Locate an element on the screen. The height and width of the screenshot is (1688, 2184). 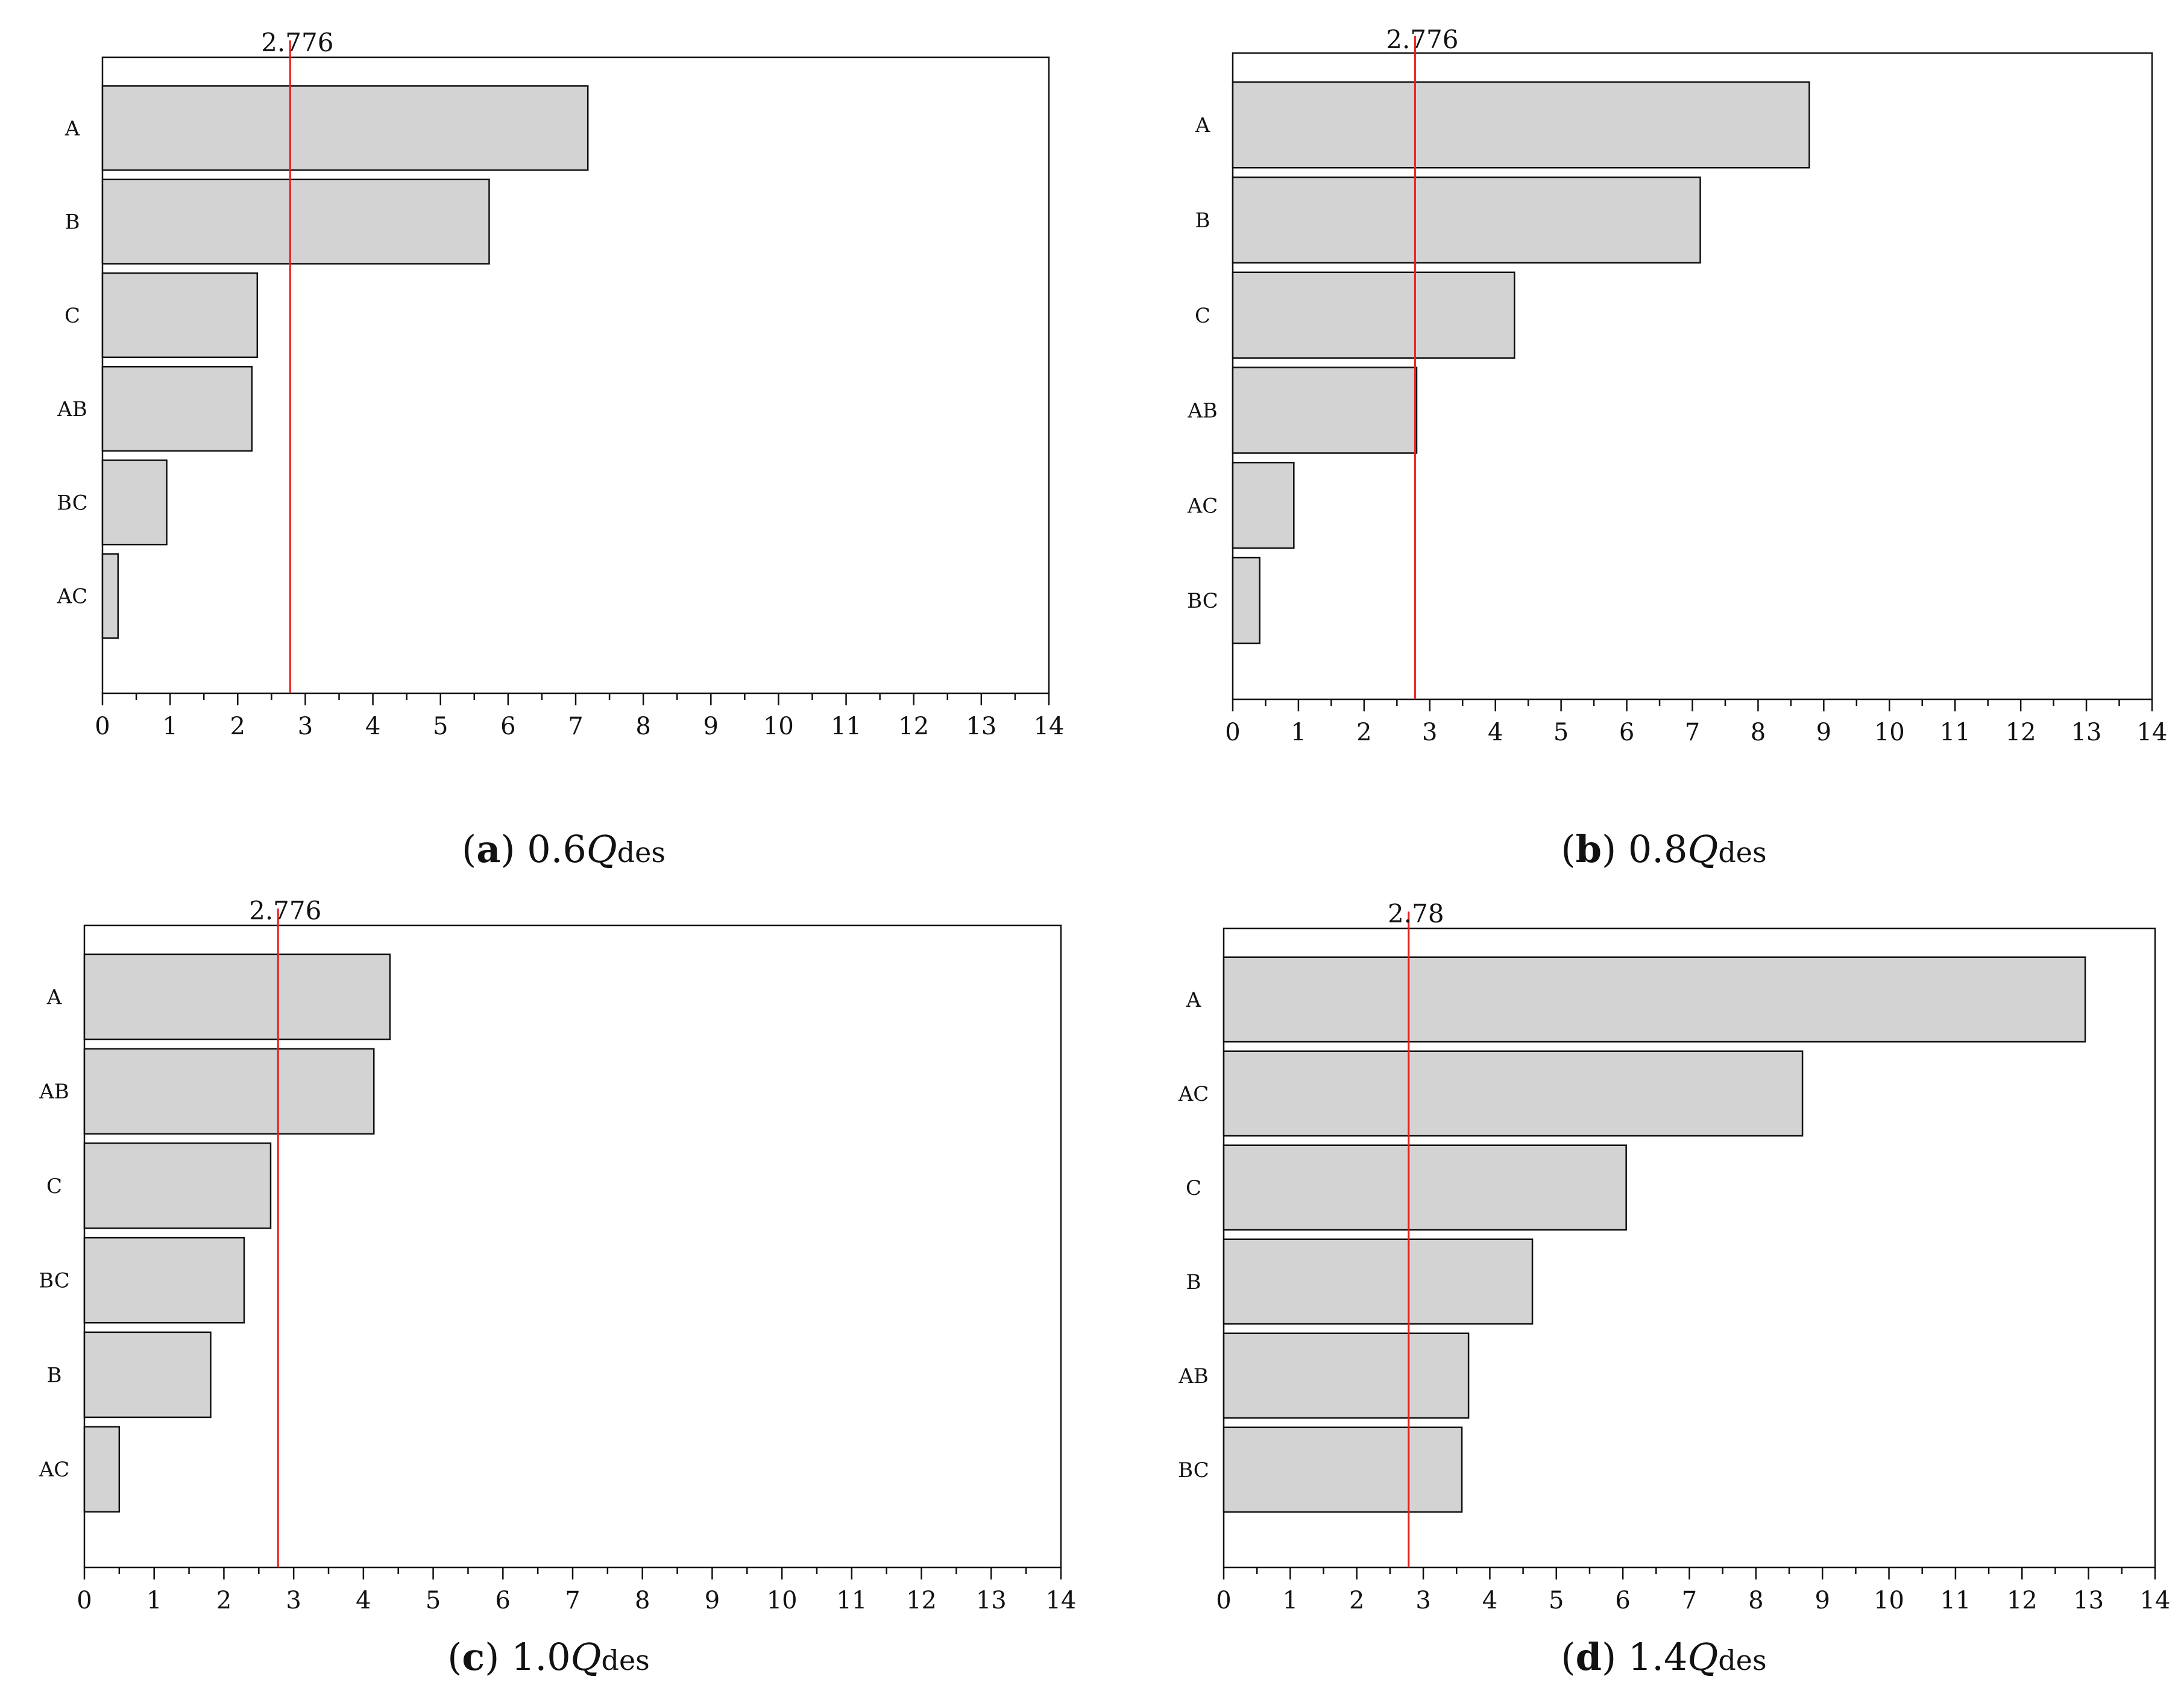
caption-part: b is located at coordinates (1589, 849).